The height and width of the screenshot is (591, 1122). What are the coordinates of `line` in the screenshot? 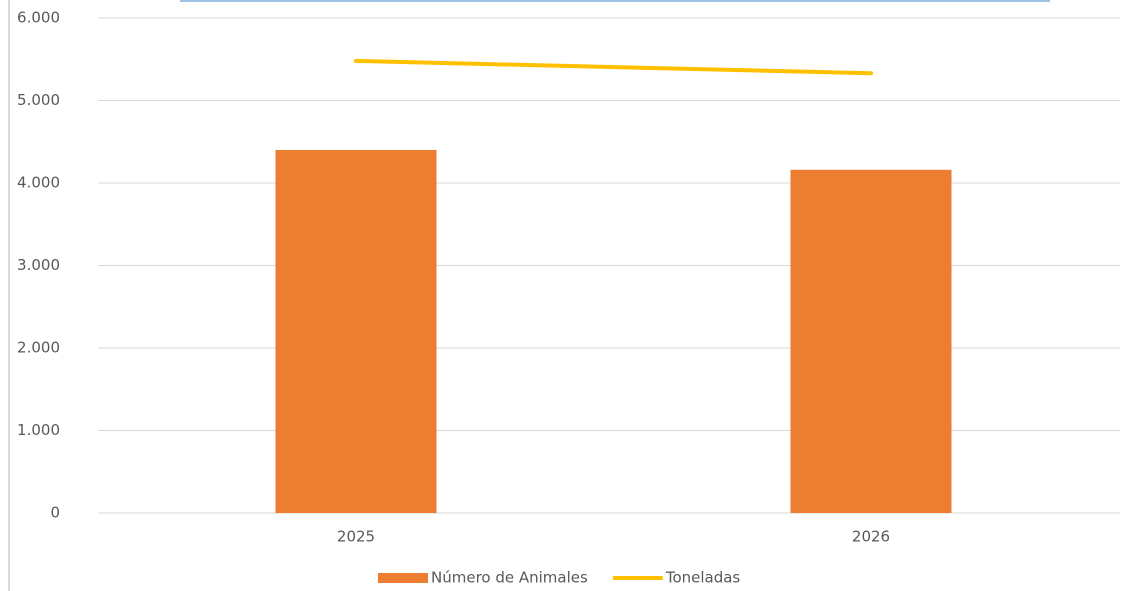 It's located at (613, 67).